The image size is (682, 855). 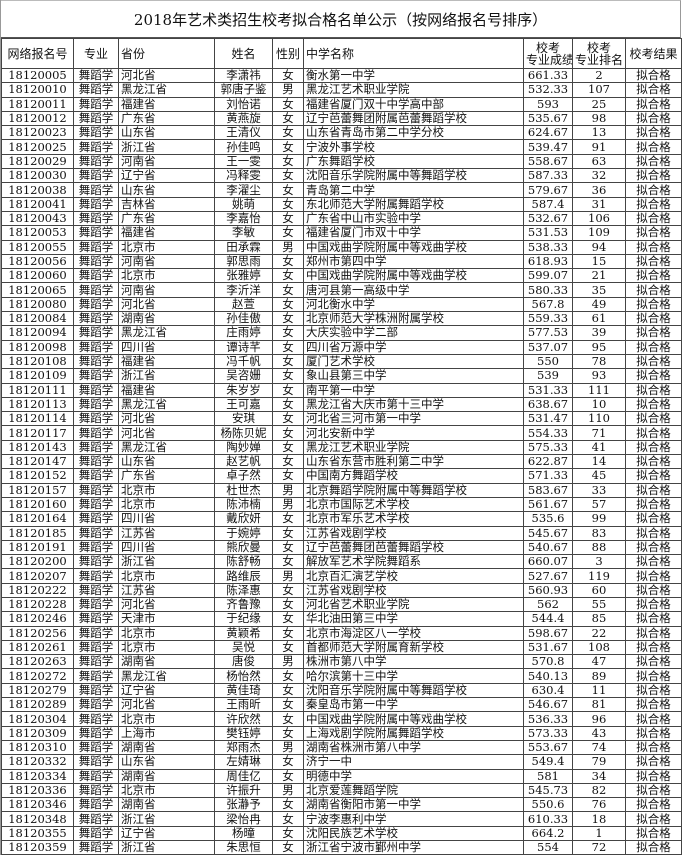 What do you see at coordinates (37, 53) in the screenshot?
I see `header-id: 网络报名号` at bounding box center [37, 53].